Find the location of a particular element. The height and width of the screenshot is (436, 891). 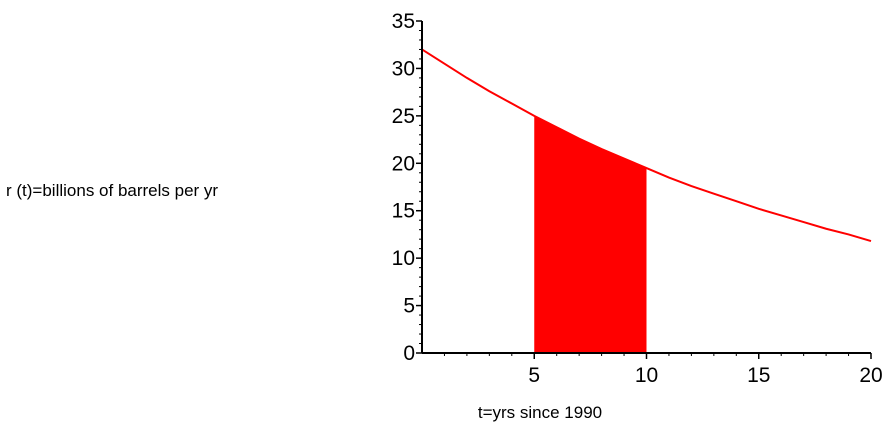

y-axis-title: r (t)=billions of barrels per yr is located at coordinates (112, 190).